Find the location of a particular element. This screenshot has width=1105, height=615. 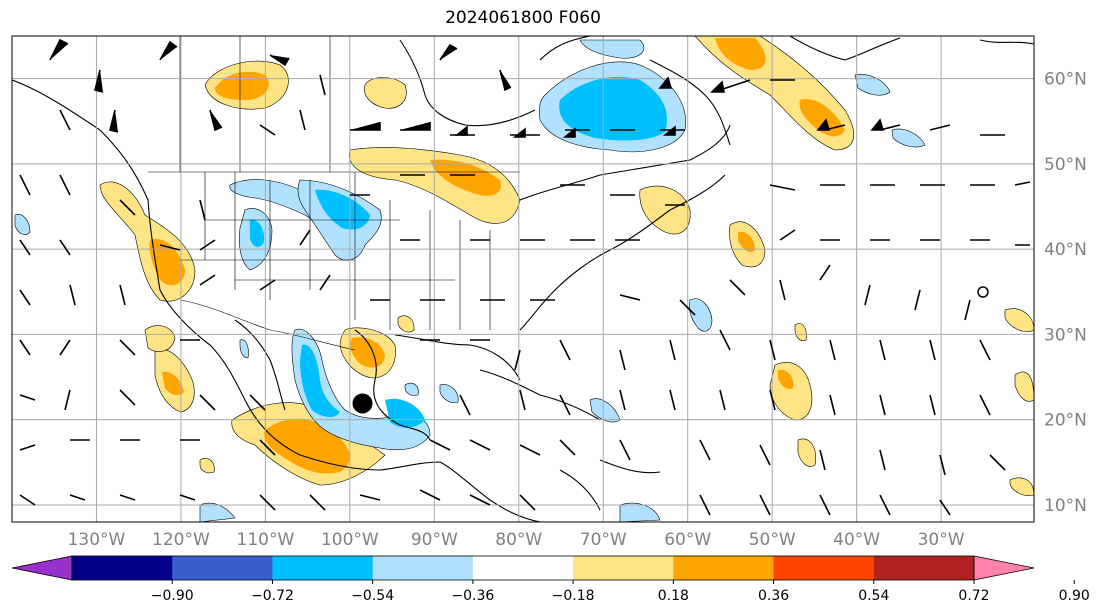

colorbar-tick-label: −0.54 is located at coordinates (372, 596).